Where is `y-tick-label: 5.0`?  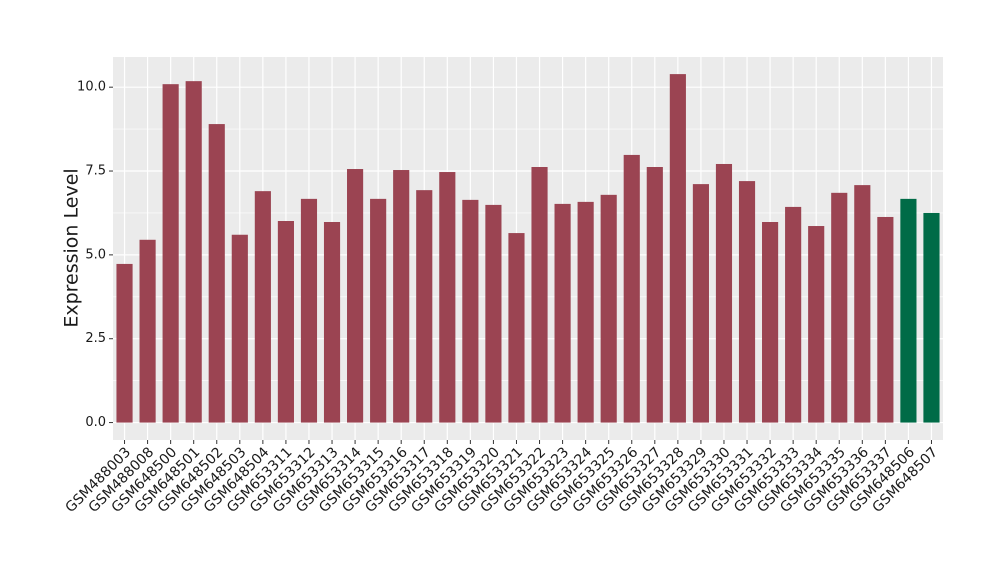 y-tick-label: 5.0 is located at coordinates (95, 254).